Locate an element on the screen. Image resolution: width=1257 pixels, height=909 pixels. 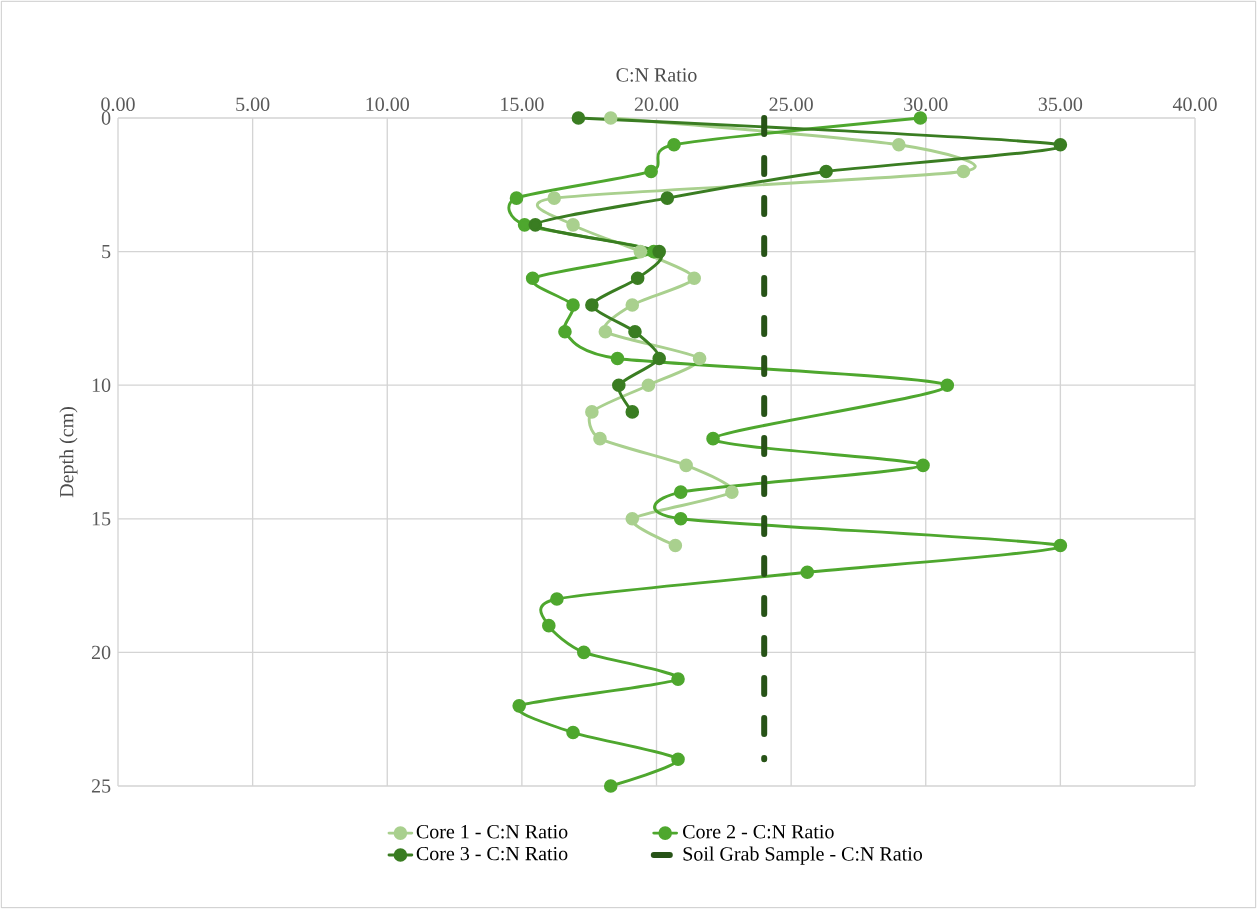
x-tick-label: 40.00 is located at coordinates (1194, 104).